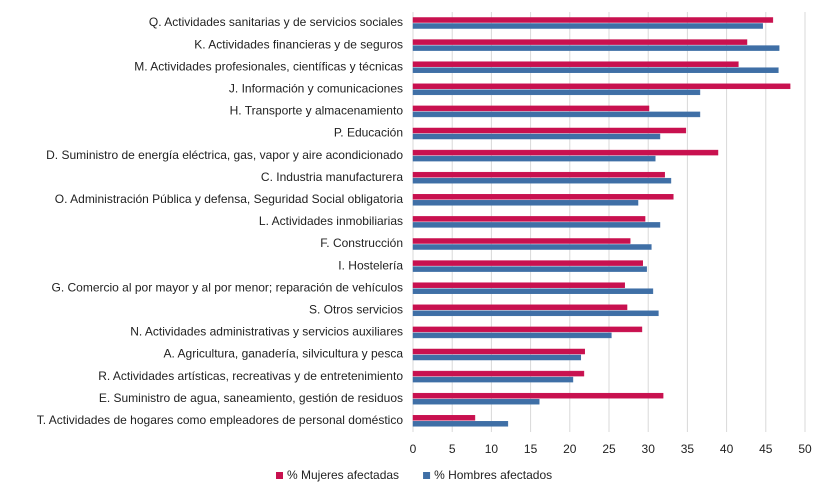  Describe the element at coordinates (531, 449) in the screenshot. I see `x-tick-label: 15` at that location.